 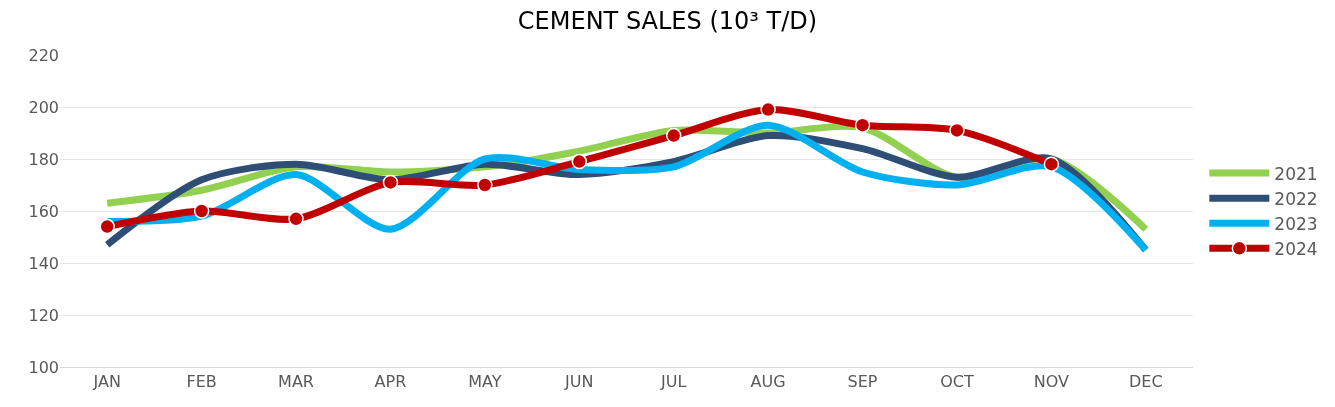 What do you see at coordinates (43, 107) in the screenshot?
I see `y-tick-label: 200` at bounding box center [43, 107].